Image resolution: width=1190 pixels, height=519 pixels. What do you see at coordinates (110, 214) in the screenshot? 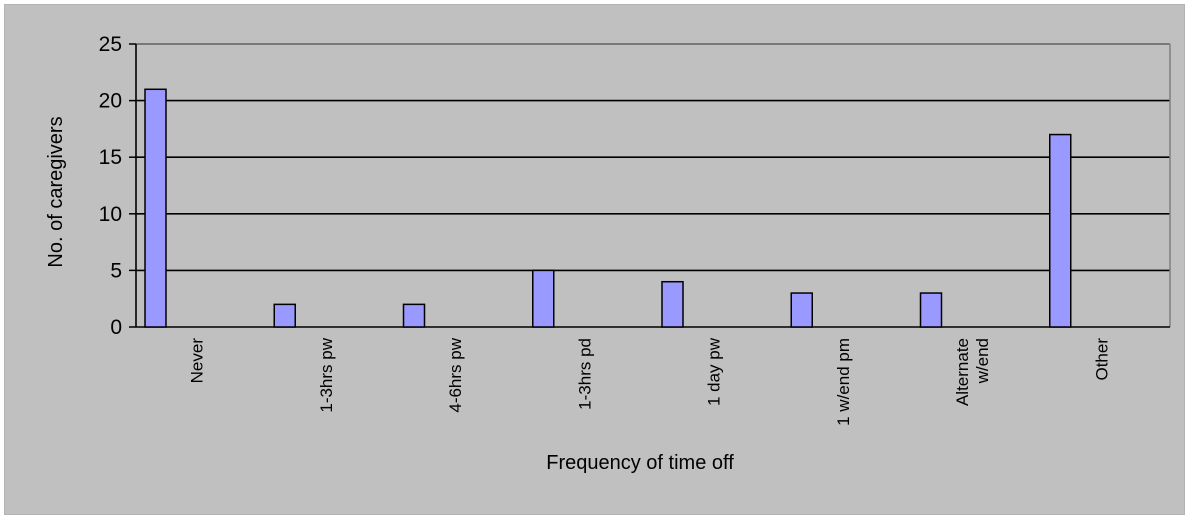
I see `y-tick-label: 10` at bounding box center [110, 214].